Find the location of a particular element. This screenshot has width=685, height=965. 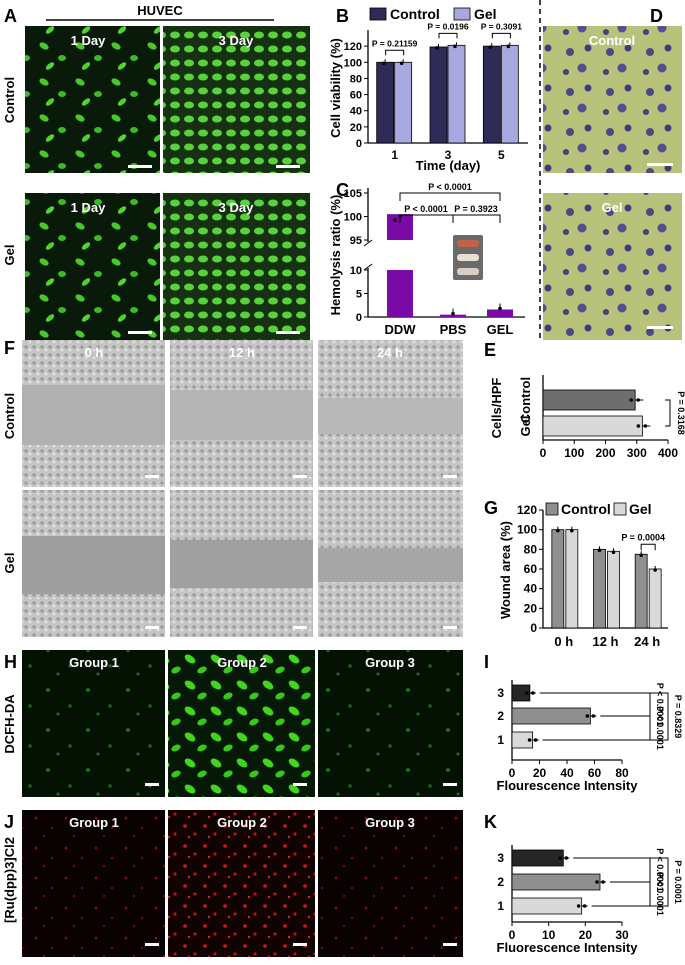

col-label-group3: Group 3 is located at coordinates (390, 662).